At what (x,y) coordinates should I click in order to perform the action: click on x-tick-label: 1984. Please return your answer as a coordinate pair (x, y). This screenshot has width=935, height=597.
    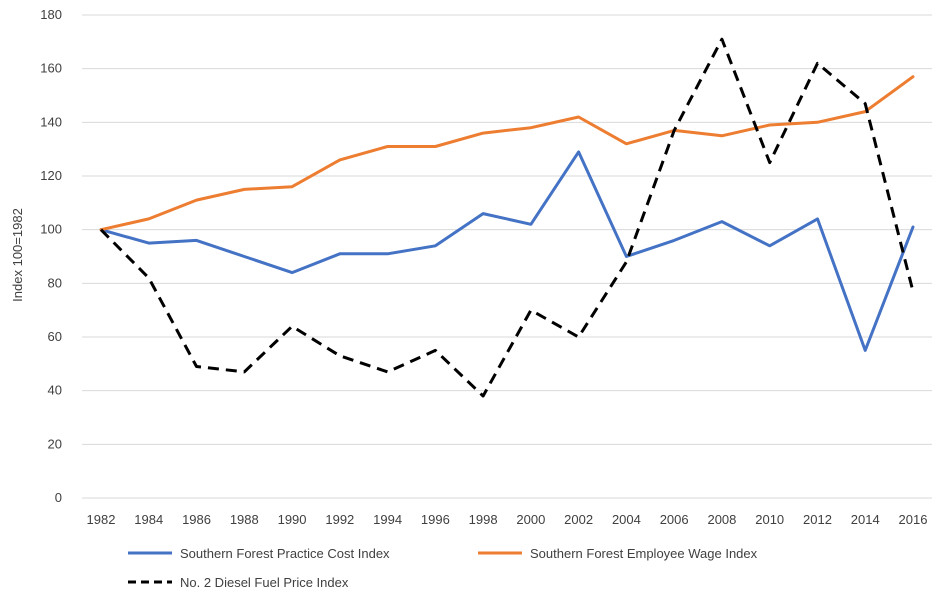
    Looking at the image, I should click on (148, 519).